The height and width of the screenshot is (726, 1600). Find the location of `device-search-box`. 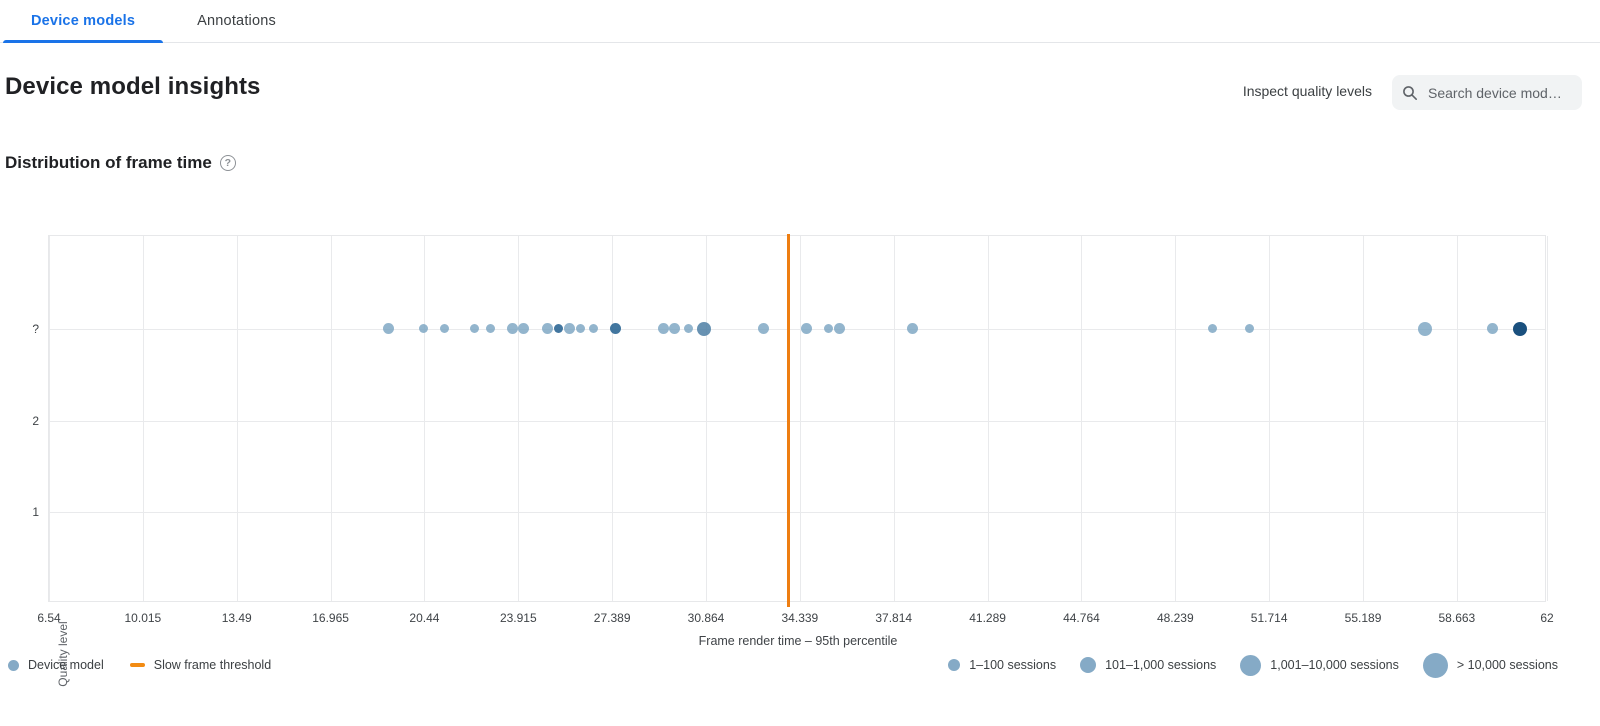

device-search-box is located at coordinates (1487, 92).